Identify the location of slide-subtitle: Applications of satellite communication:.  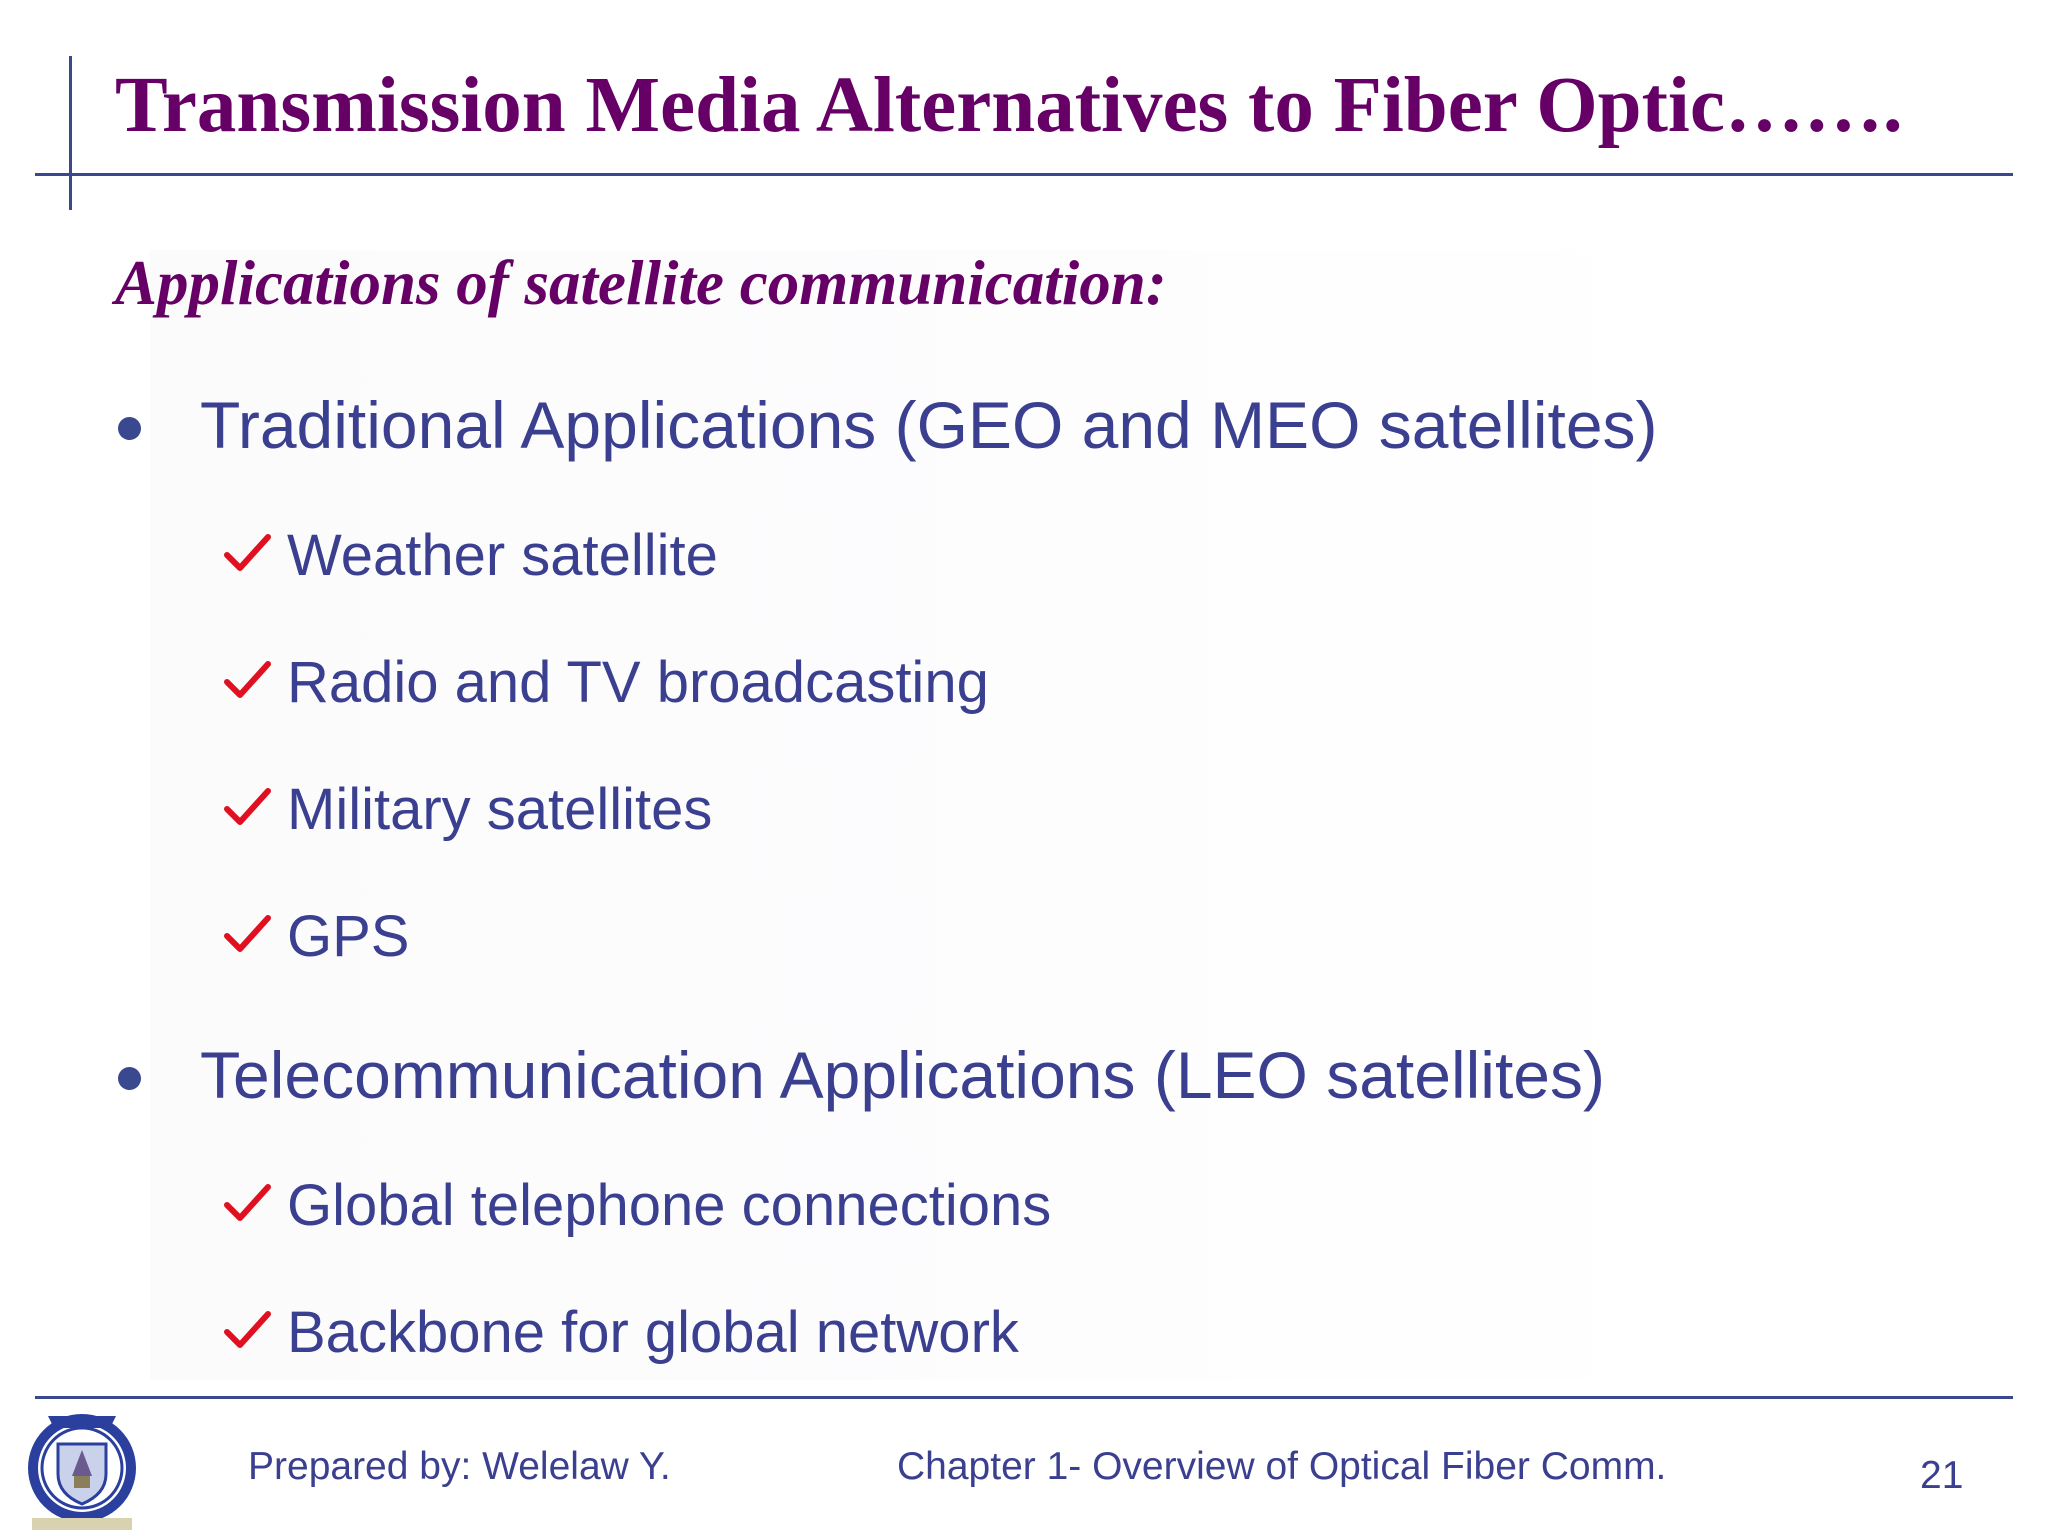
(641, 283).